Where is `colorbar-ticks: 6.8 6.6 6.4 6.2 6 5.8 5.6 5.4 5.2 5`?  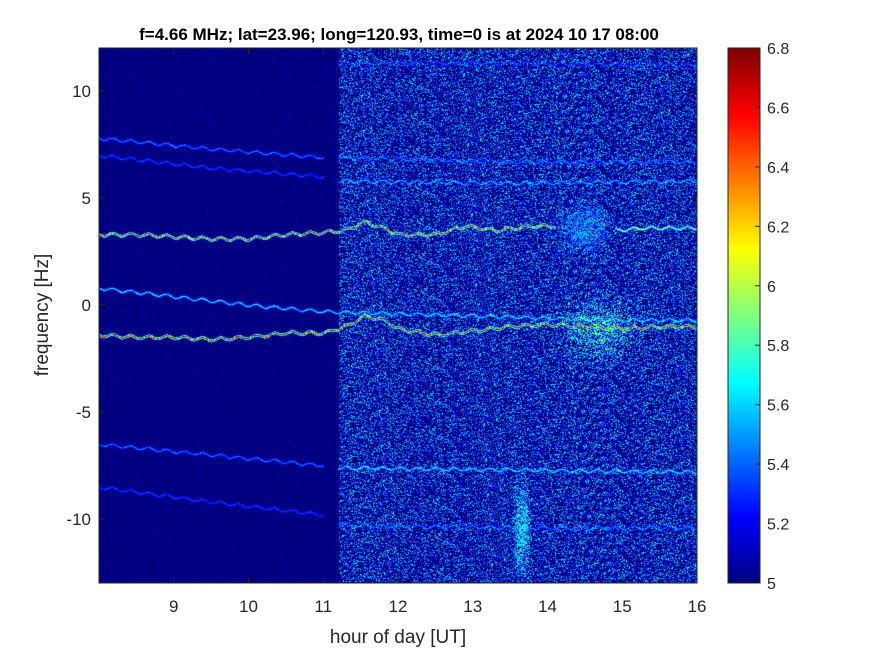
colorbar-ticks: 6.8 6.6 6.4 6.2 6 5.8 5.6 5.4 5.2 5 is located at coordinates (772, 317).